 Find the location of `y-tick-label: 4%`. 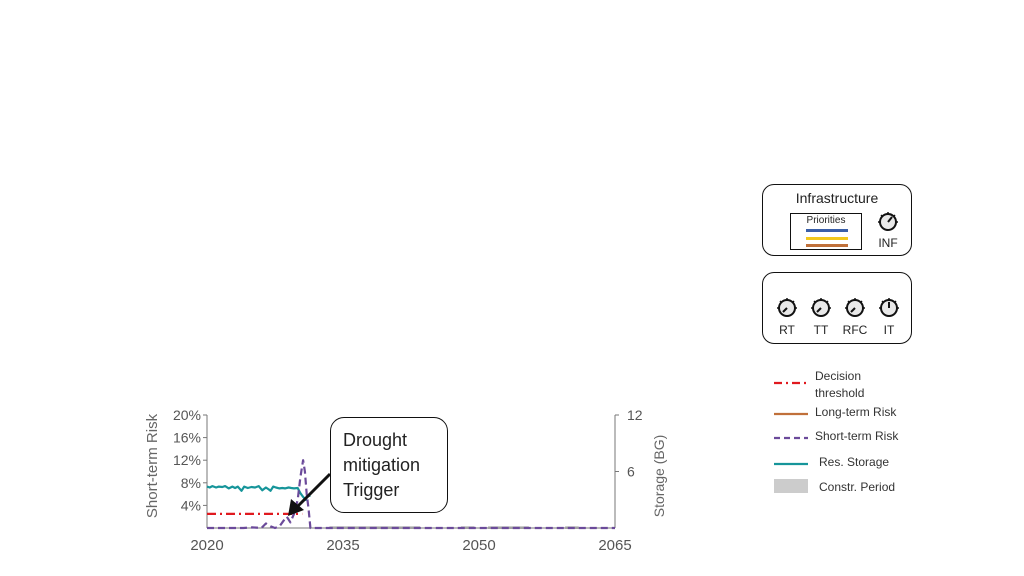

y-tick-label: 4% is located at coordinates (191, 505).